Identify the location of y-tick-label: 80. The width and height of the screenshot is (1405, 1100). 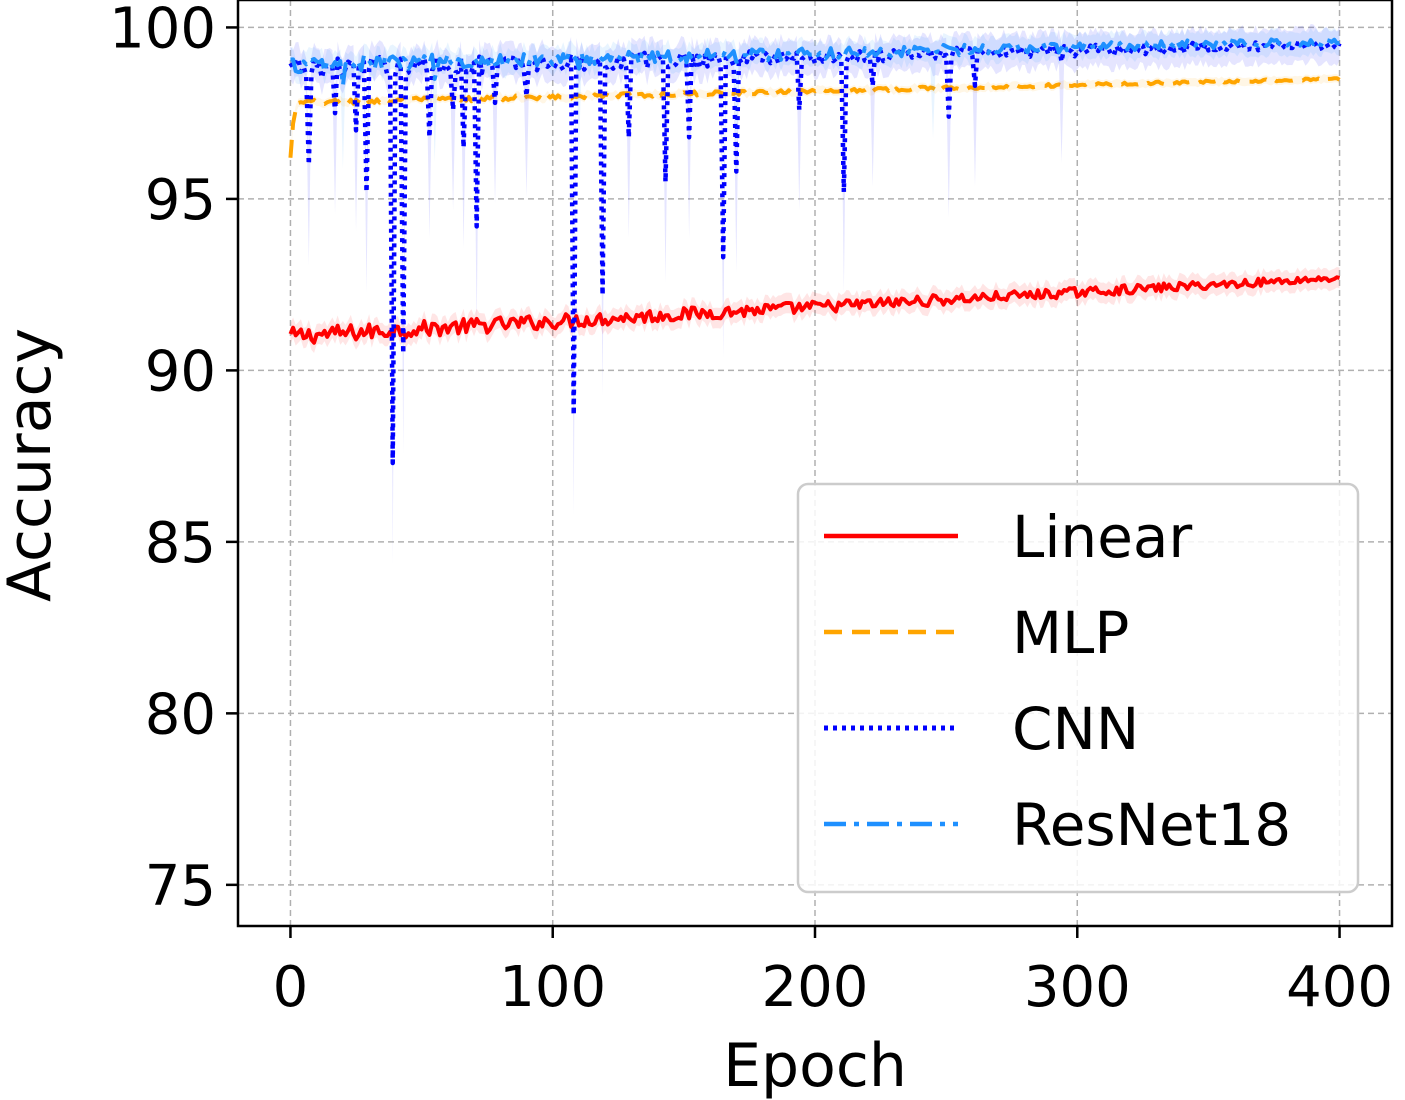
(180, 714).